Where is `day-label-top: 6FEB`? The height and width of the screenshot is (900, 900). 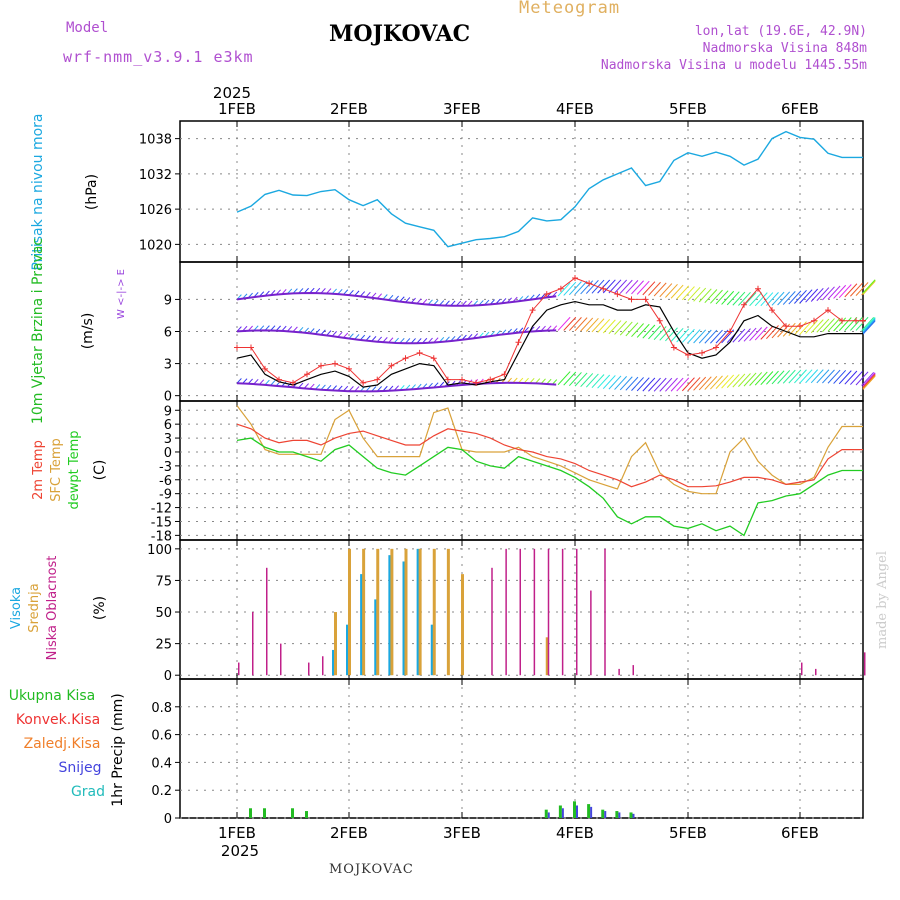
day-label-top: 6FEB is located at coordinates (800, 109).